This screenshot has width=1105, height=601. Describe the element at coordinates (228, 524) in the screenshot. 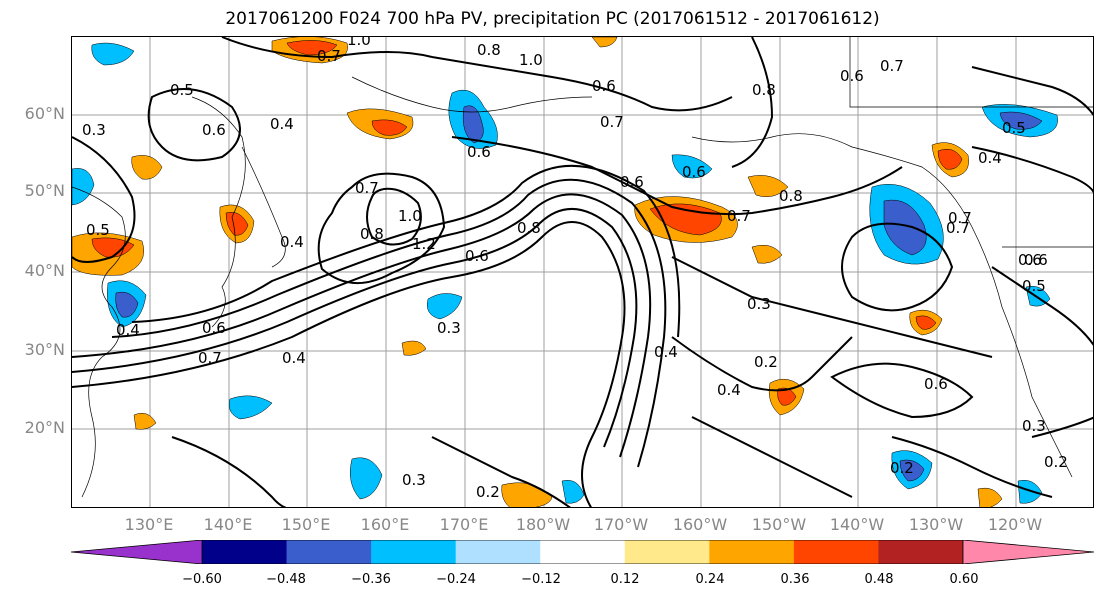

I see `lon-label-140e: 140°E` at that location.